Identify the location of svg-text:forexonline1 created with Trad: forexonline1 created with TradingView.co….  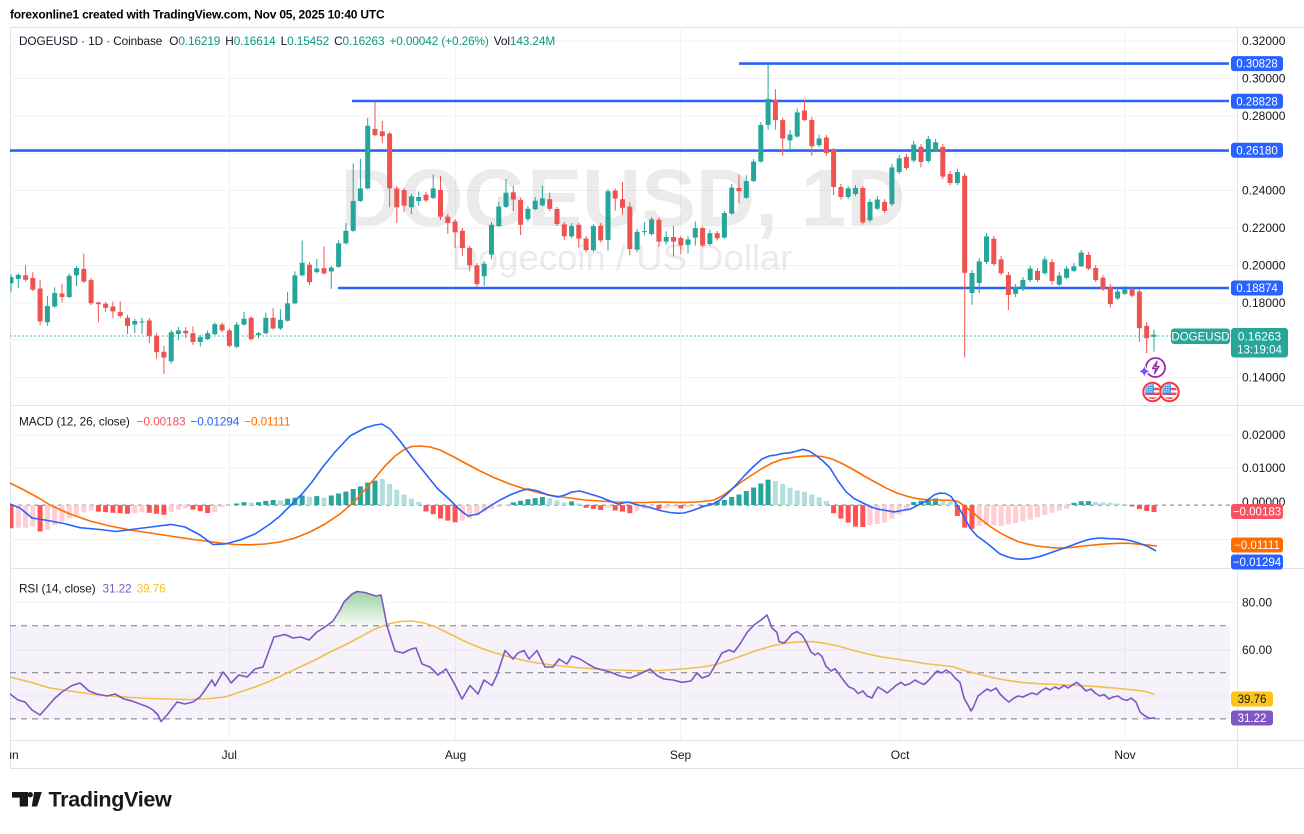
(197, 15).